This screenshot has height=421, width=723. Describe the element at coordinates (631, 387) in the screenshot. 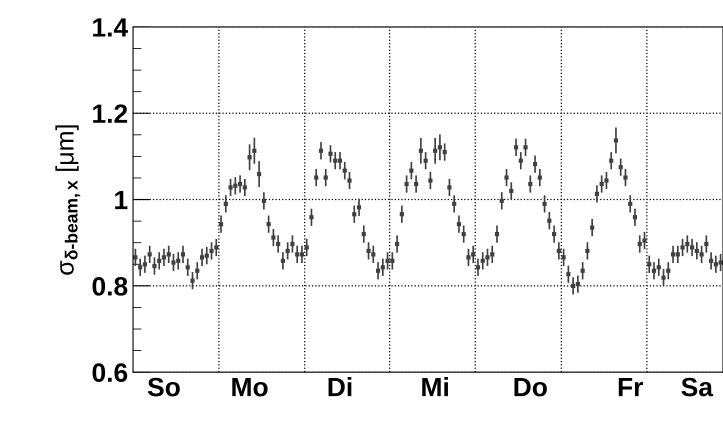

I see `x-tick-label: Fr` at that location.